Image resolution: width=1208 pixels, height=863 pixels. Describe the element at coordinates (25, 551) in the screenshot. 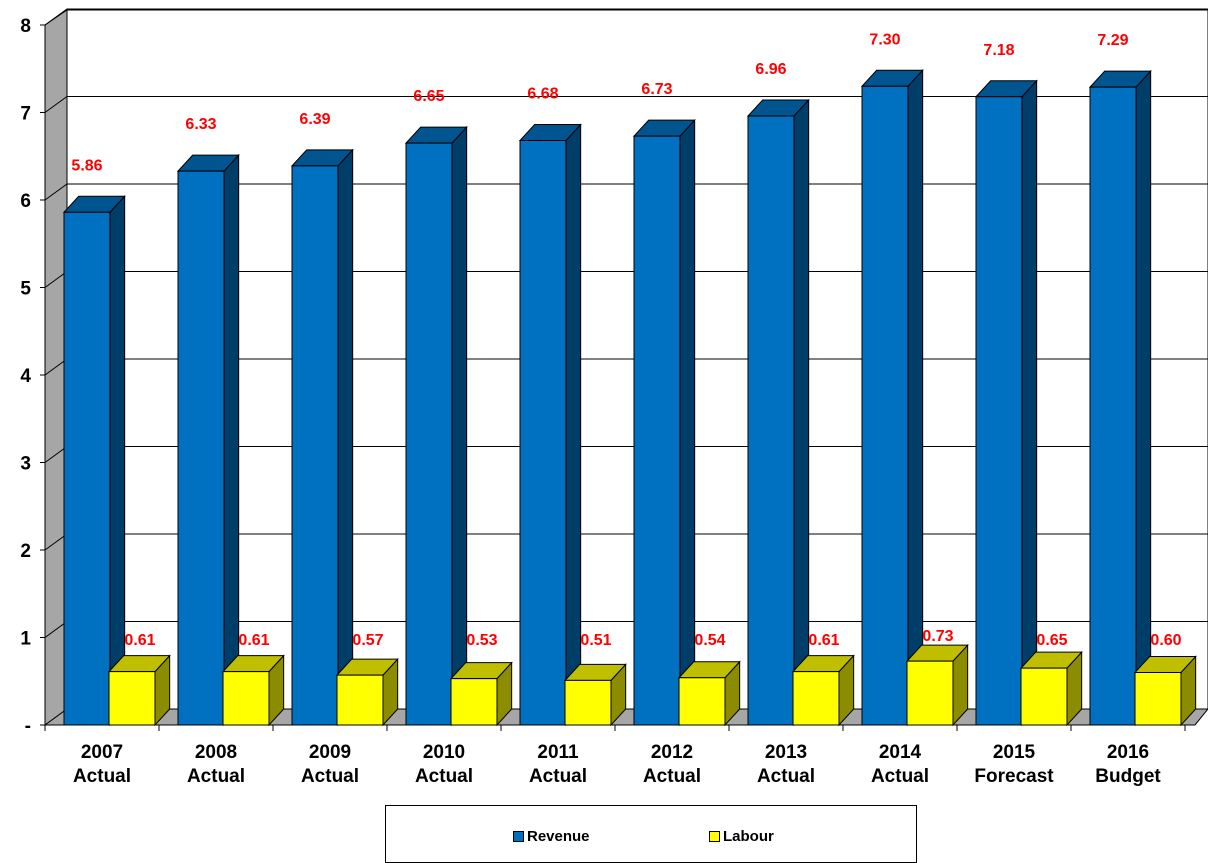

I see `y-tick-label: 2` at that location.